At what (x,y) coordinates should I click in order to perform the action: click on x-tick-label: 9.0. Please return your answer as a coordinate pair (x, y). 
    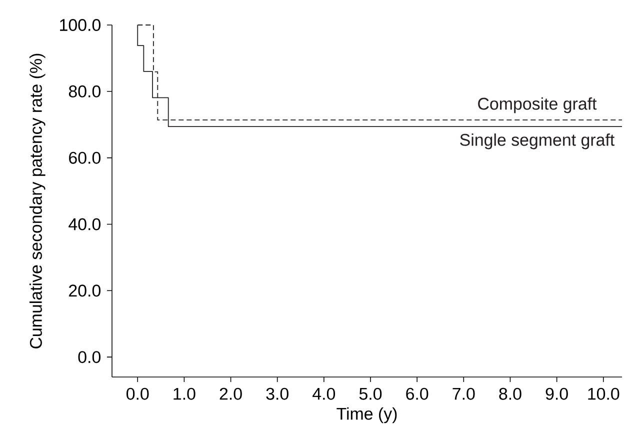
    Looking at the image, I should click on (557, 394).